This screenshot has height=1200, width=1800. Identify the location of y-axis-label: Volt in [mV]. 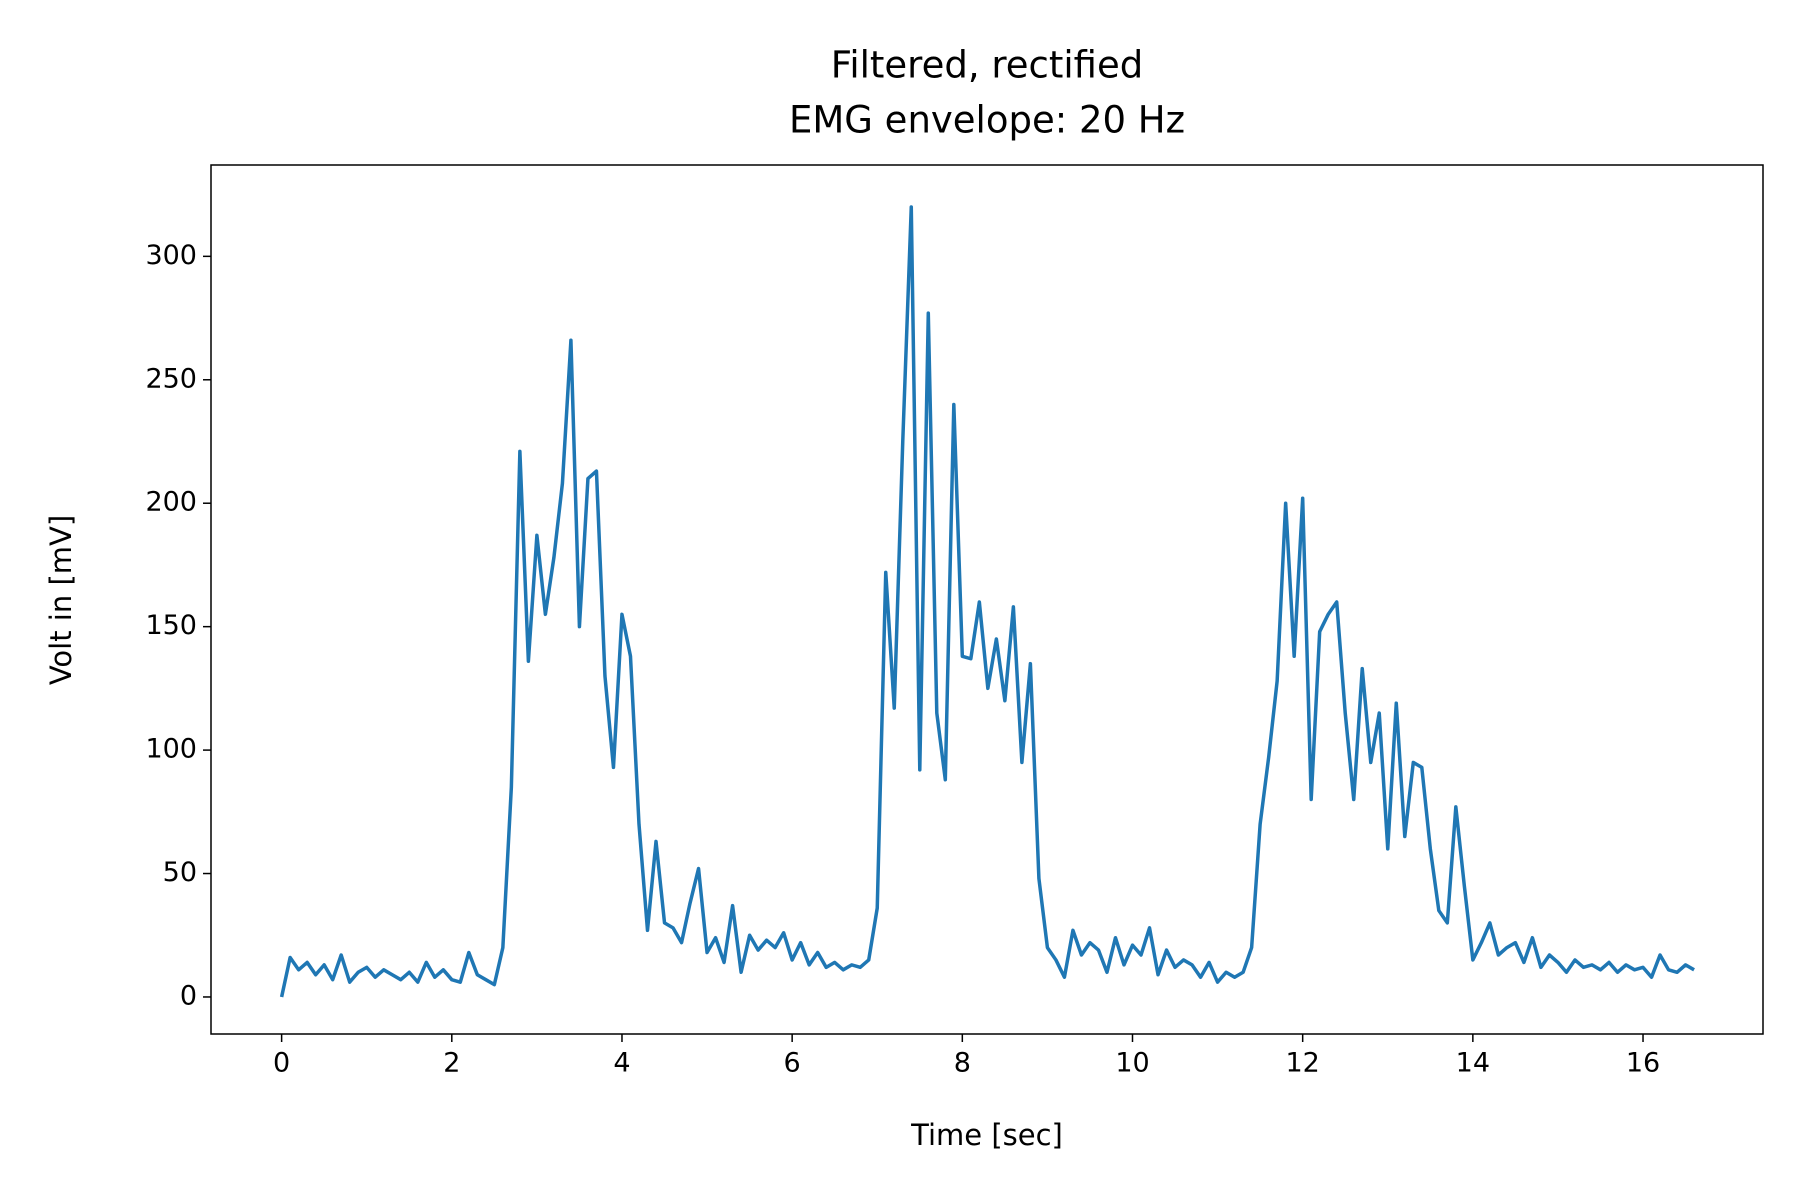
(61, 600).